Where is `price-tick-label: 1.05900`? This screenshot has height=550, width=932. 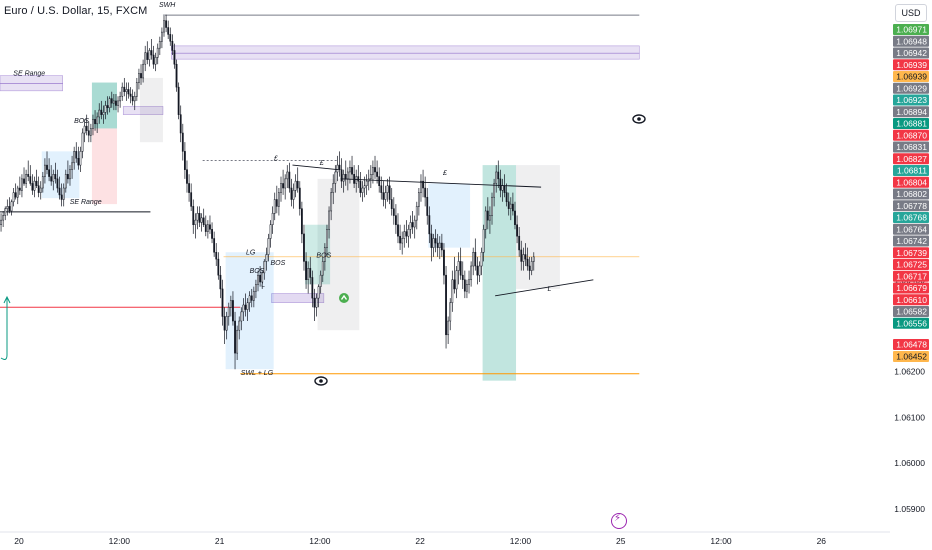
price-tick-label: 1.05900 is located at coordinates (909, 509).